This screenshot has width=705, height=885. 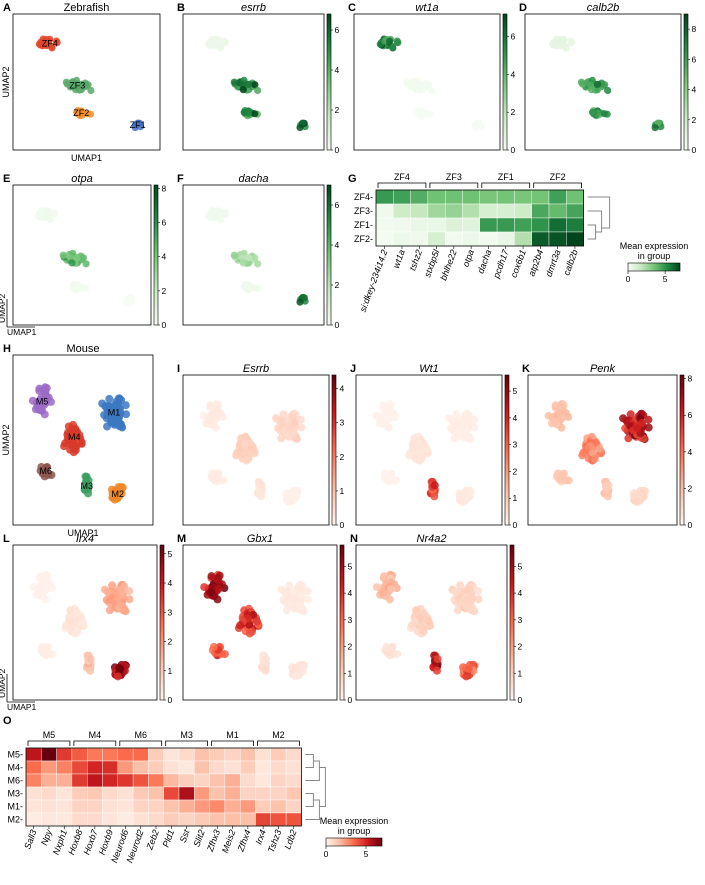 I want to click on column-label: Slit2, so click(x=198, y=838).